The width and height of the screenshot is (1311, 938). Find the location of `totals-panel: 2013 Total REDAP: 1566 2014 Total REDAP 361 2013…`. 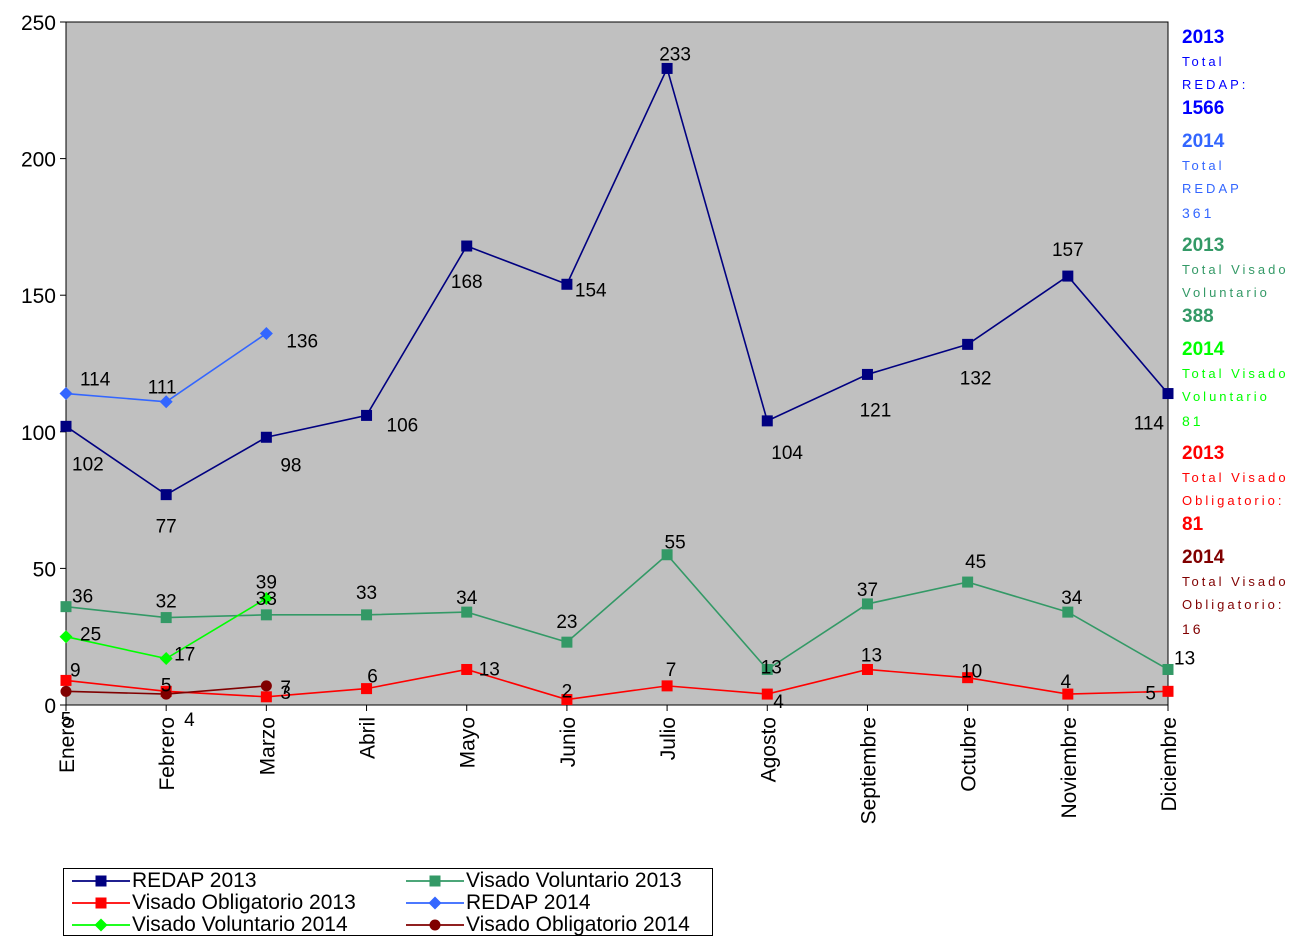

totals-panel: 2013 Total REDAP: 1566 2014 Total REDAP 361 2013… is located at coordinates (1245, 338).